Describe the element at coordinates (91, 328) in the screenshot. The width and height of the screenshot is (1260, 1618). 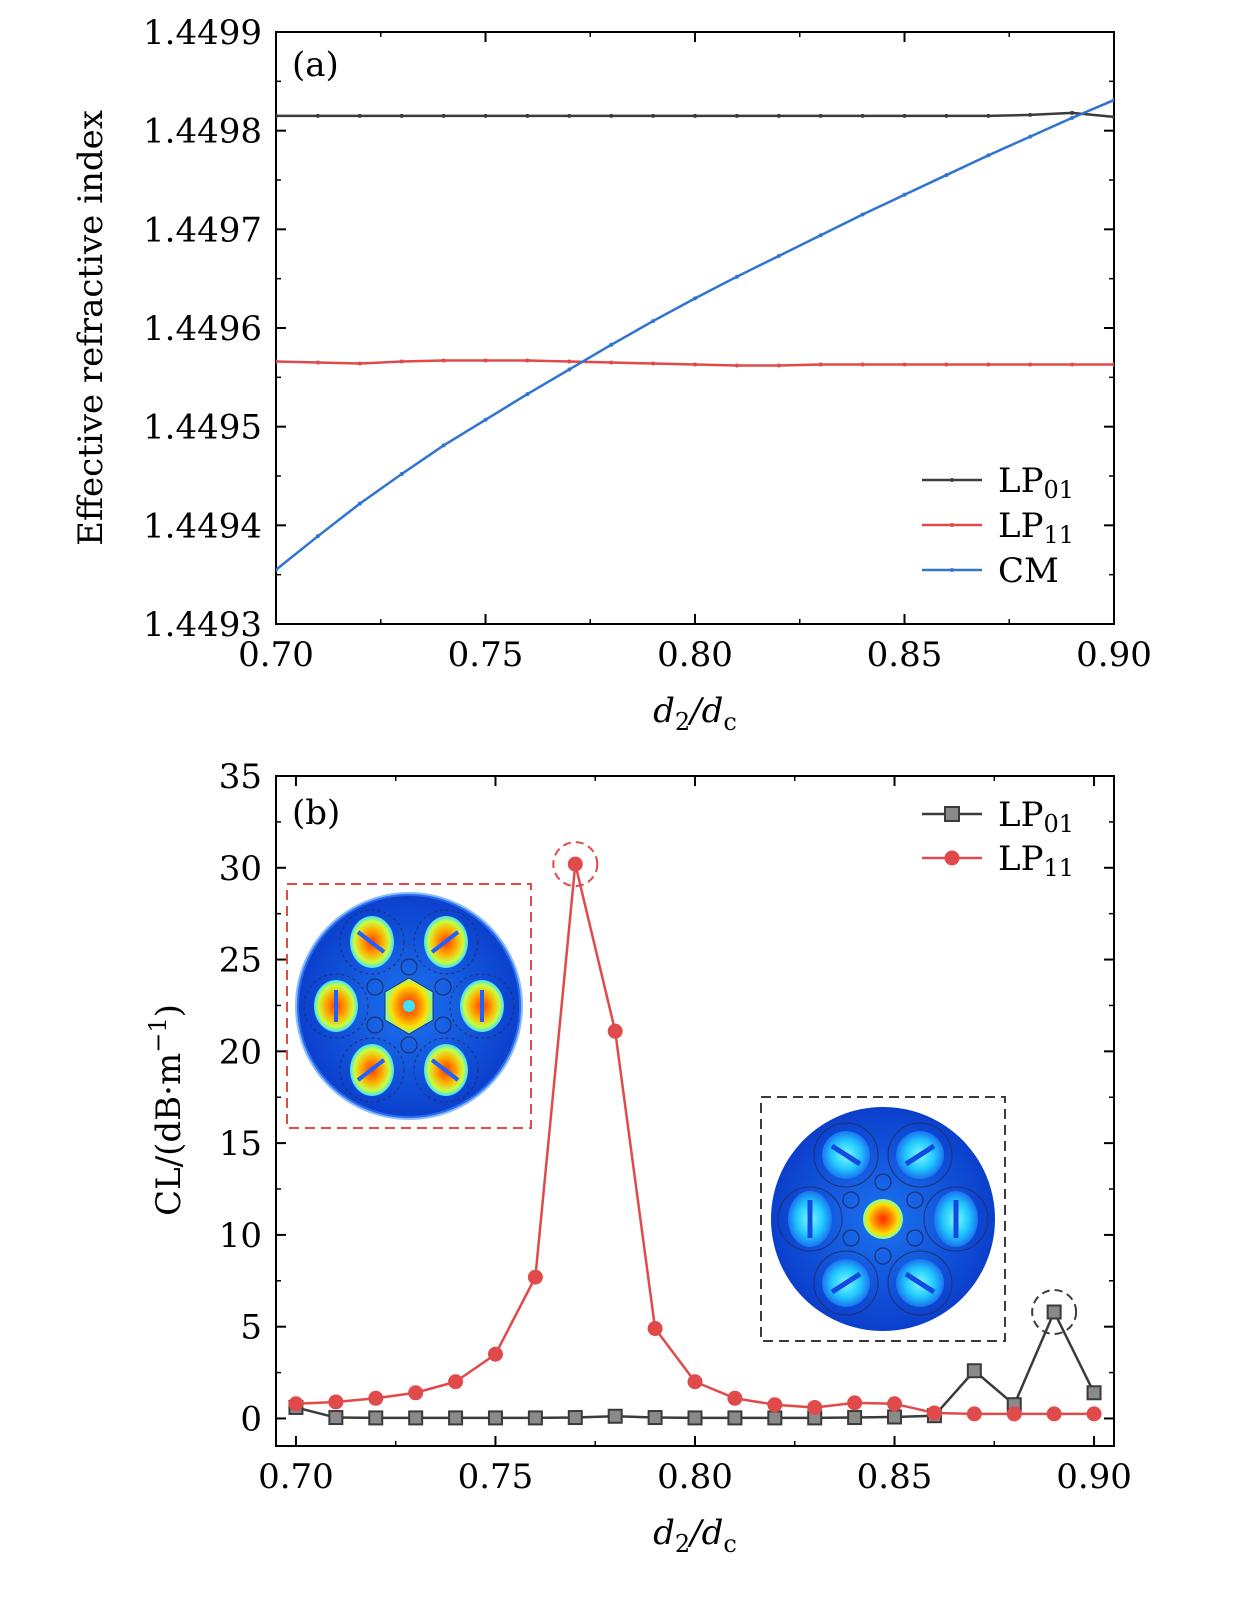
I see `y-axis-title-a: Effective refractive index` at that location.